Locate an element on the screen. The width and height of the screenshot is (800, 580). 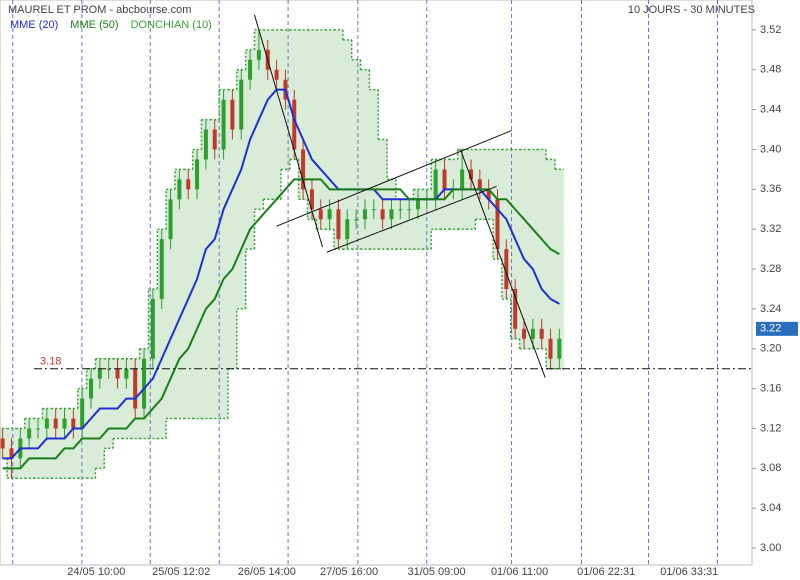
y-tick-label: 3.40 is located at coordinates (770, 149).